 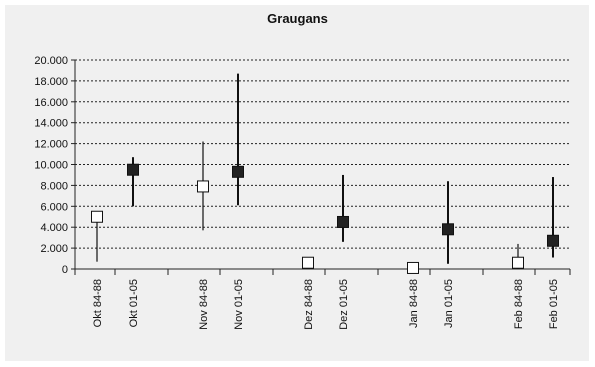 I want to click on x-category-label: Dez 01-05, so click(x=344, y=304).